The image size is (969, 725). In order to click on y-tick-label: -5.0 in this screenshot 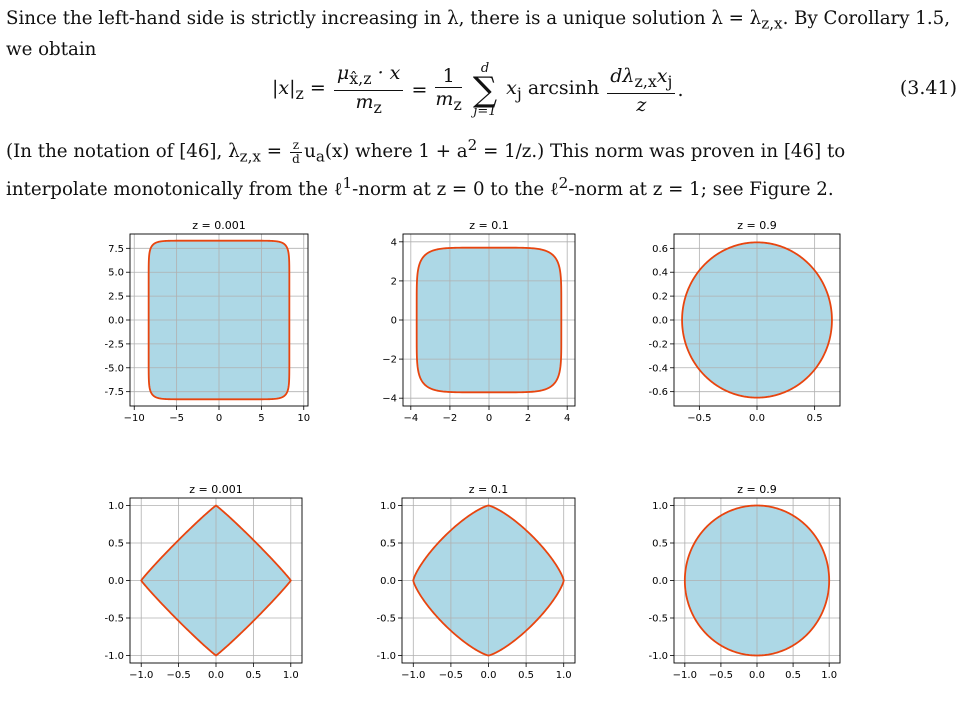, I will do `click(114, 368)`.